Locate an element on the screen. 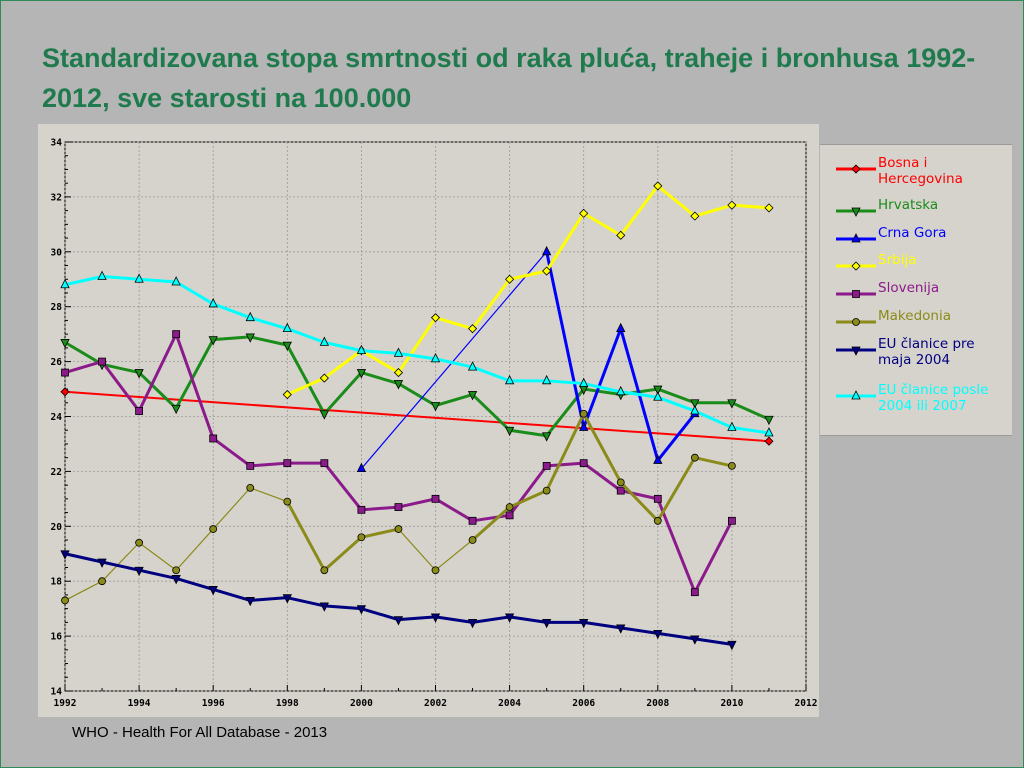 The image size is (1024, 768). y-tick-label: 22 is located at coordinates (56, 472).